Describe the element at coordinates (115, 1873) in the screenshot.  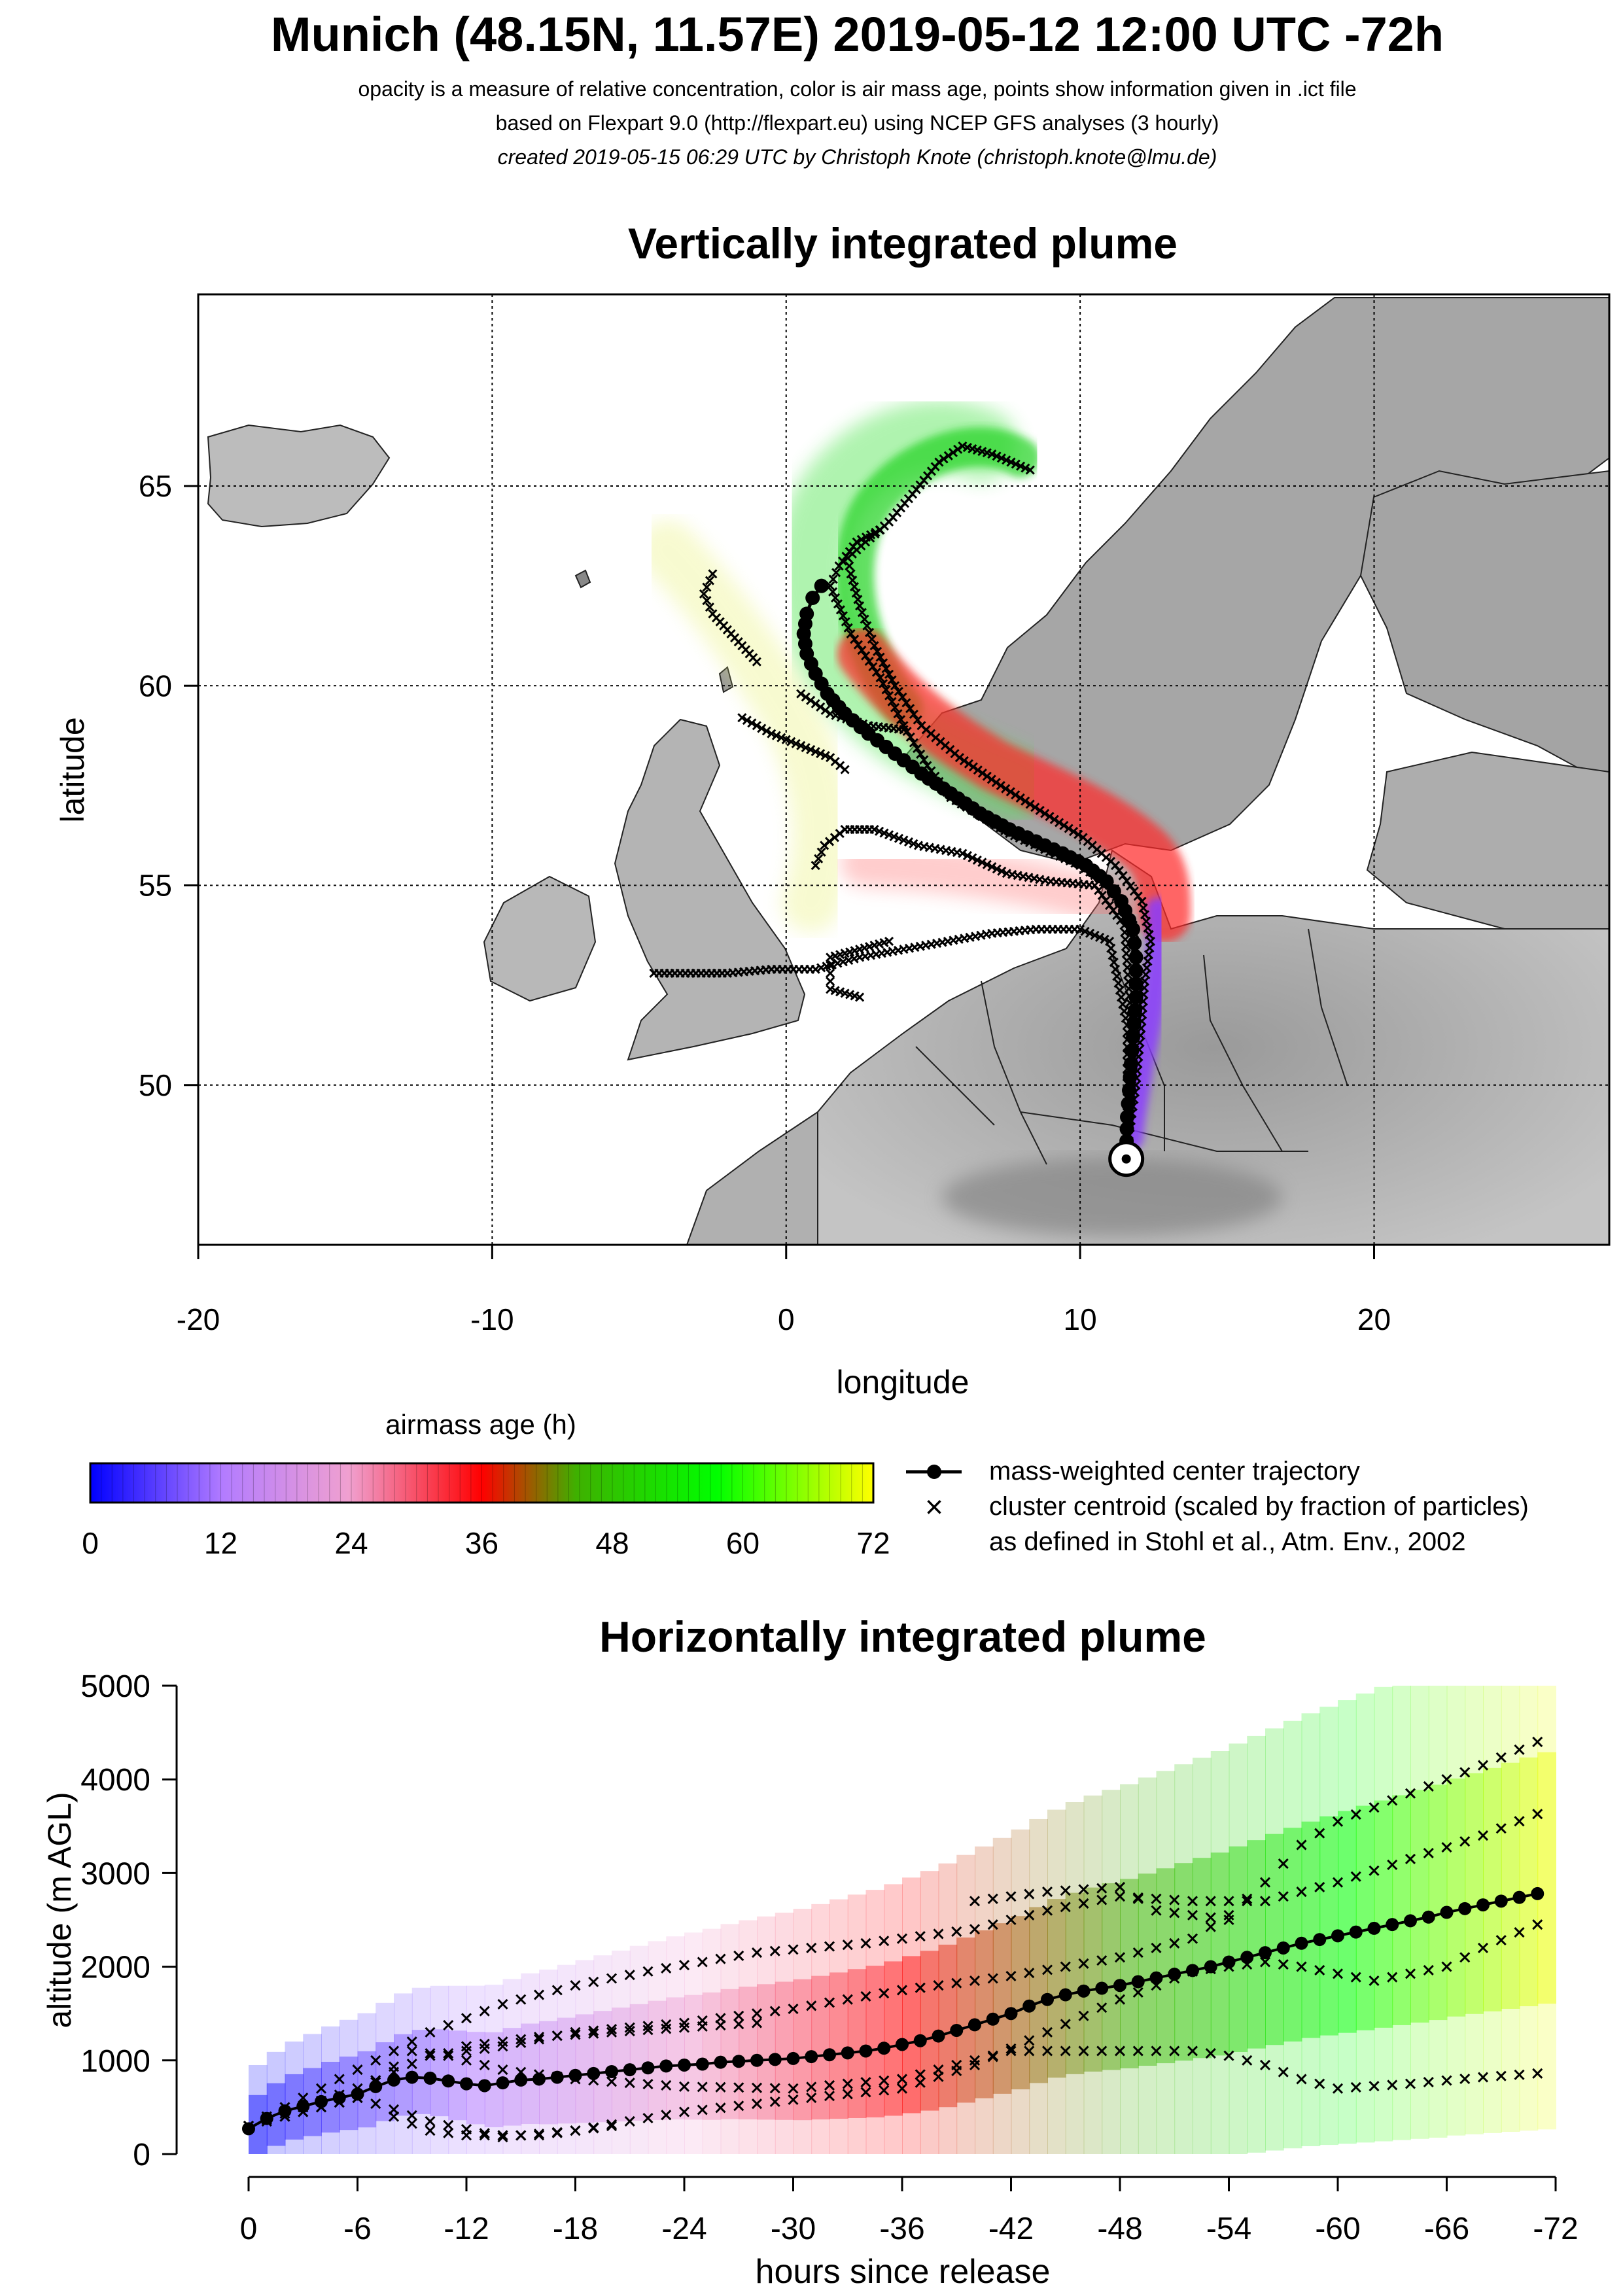
I see `altitude-y-tick-label: 3000` at that location.